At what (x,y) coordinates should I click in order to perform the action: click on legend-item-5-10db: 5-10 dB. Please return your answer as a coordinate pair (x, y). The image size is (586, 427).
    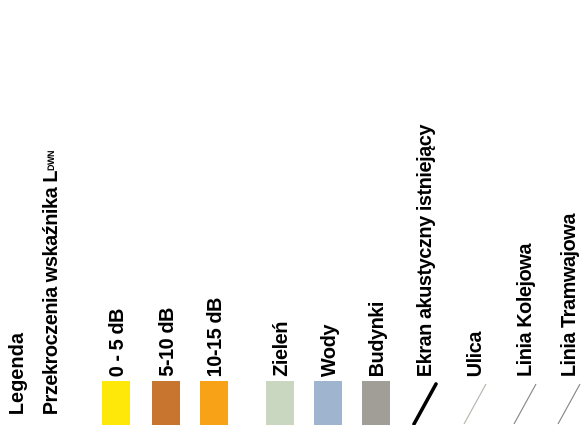
    Looking at the image, I should click on (167, 213).